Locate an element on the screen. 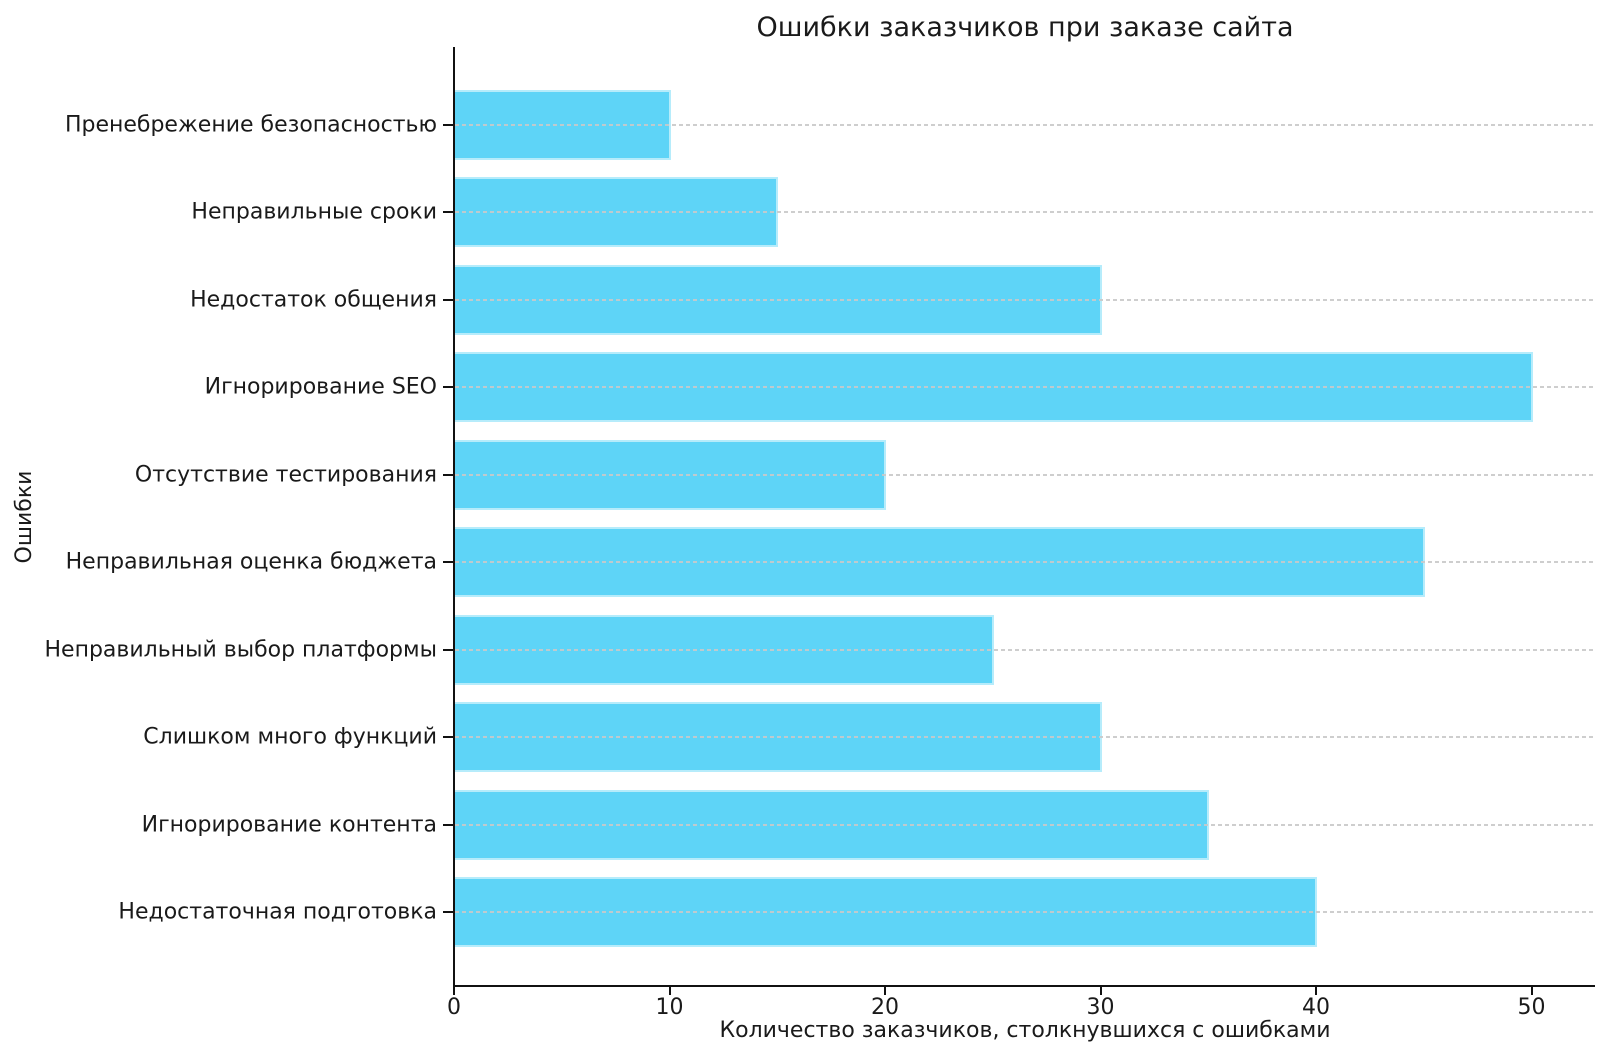  x-tick-label: 50 is located at coordinates (1531, 1007).